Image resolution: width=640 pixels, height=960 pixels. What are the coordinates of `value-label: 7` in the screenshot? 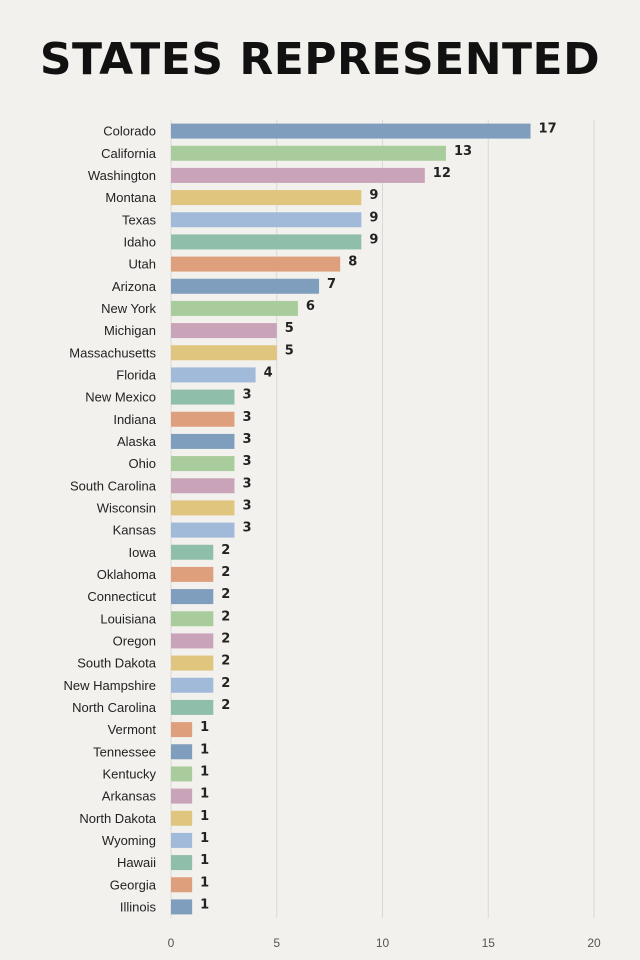 It's located at (331, 284).